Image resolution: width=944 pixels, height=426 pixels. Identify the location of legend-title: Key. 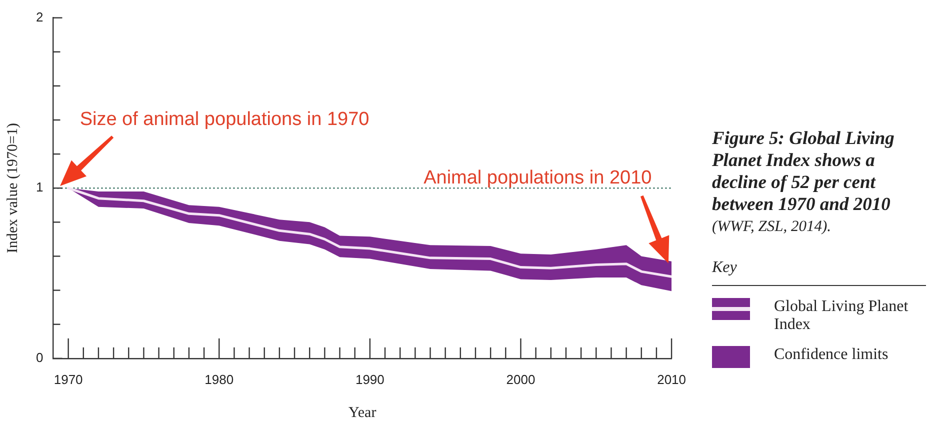
(819, 272).